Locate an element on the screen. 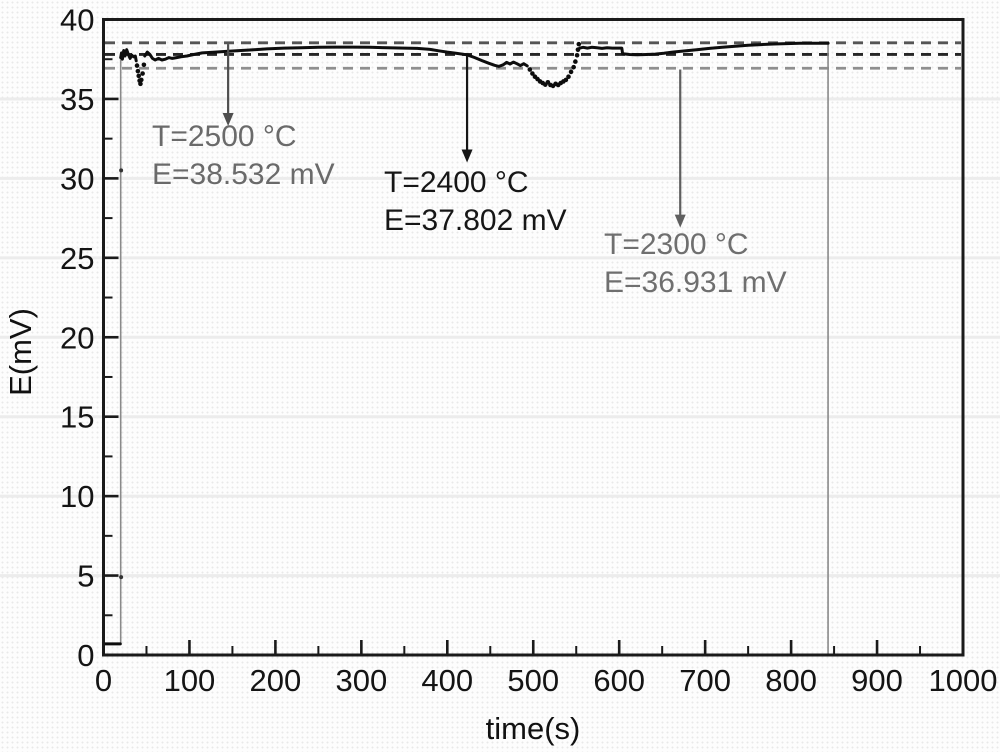 The height and width of the screenshot is (752, 1000). y-tick-label: 0 is located at coordinates (85, 655).